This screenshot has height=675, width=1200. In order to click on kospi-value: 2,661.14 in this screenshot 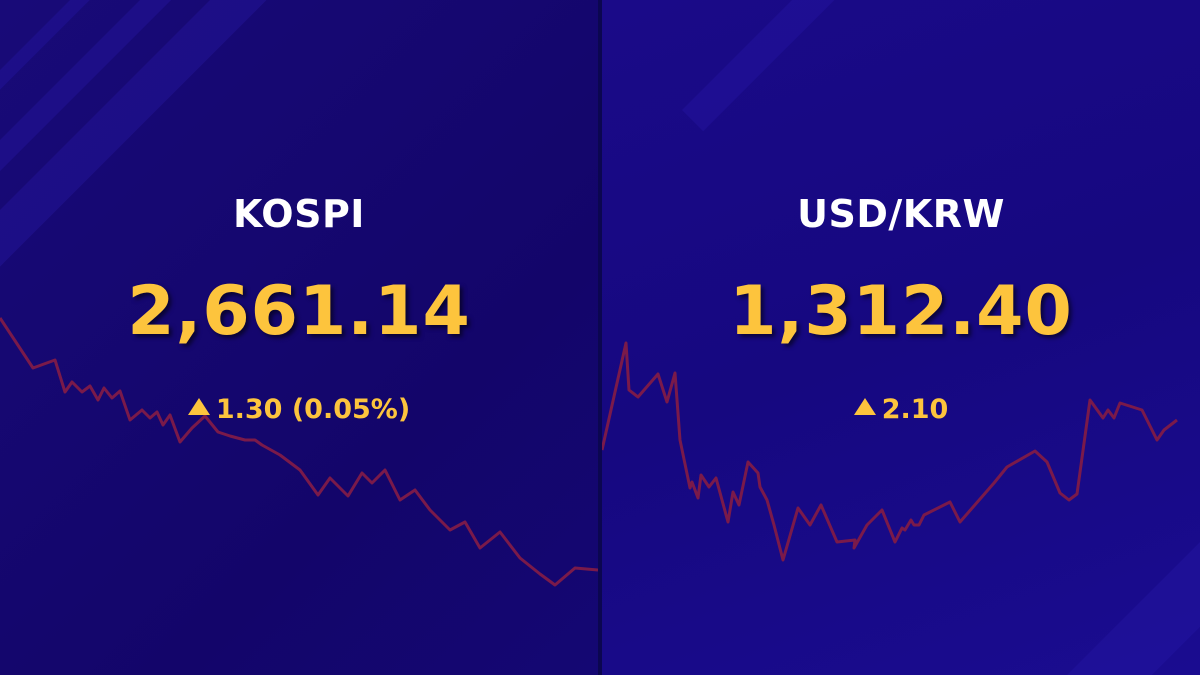, I will do `click(299, 311)`.